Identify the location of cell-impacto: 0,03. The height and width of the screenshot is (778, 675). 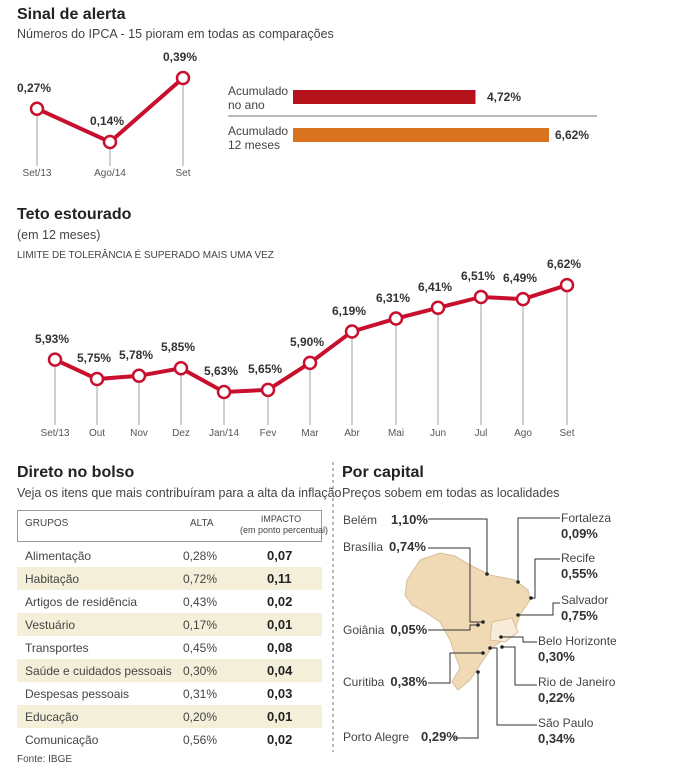
(280, 693).